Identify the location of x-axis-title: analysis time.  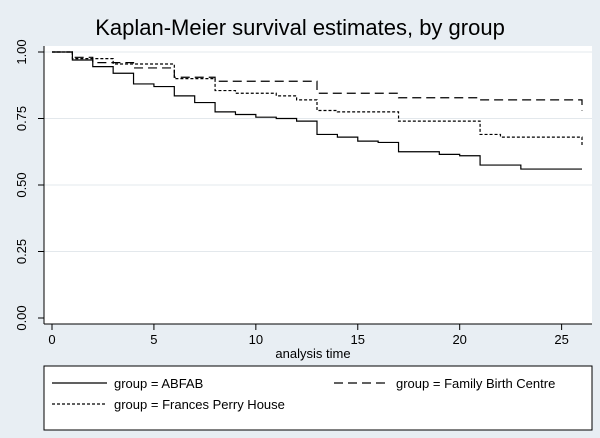
(312, 353).